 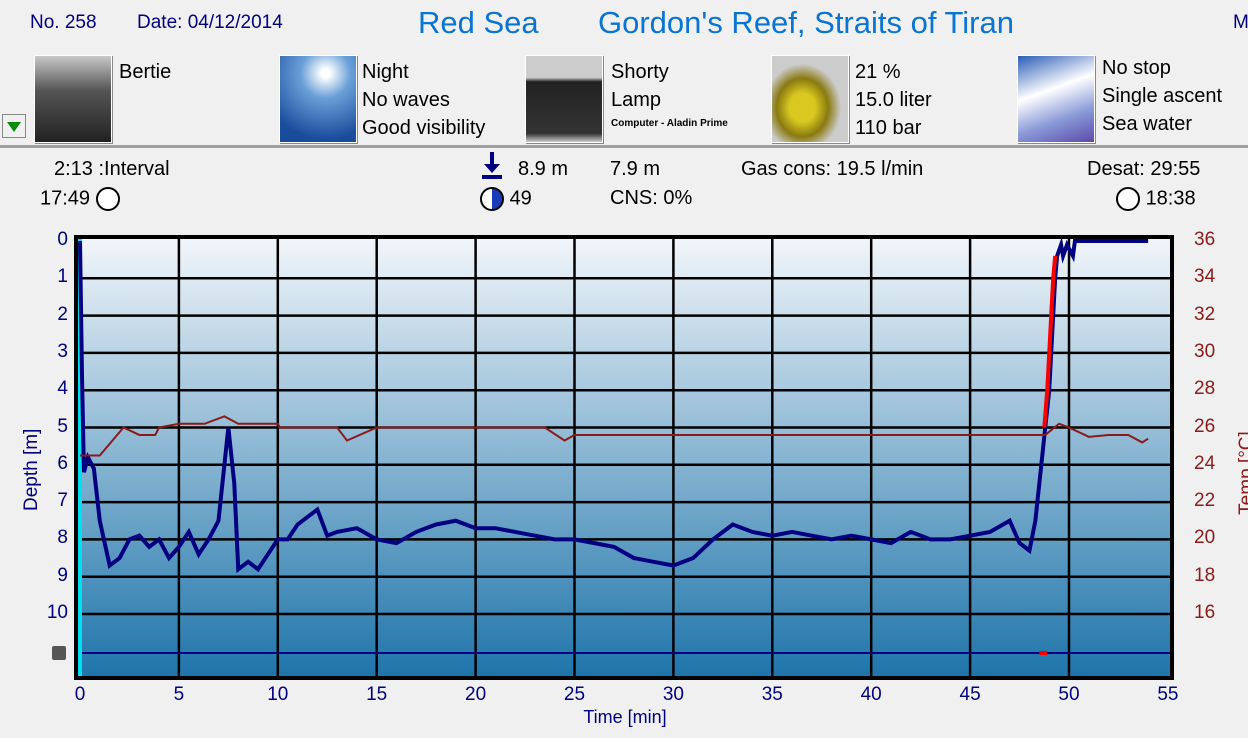 I want to click on tanks-photo, so click(x=810, y=99).